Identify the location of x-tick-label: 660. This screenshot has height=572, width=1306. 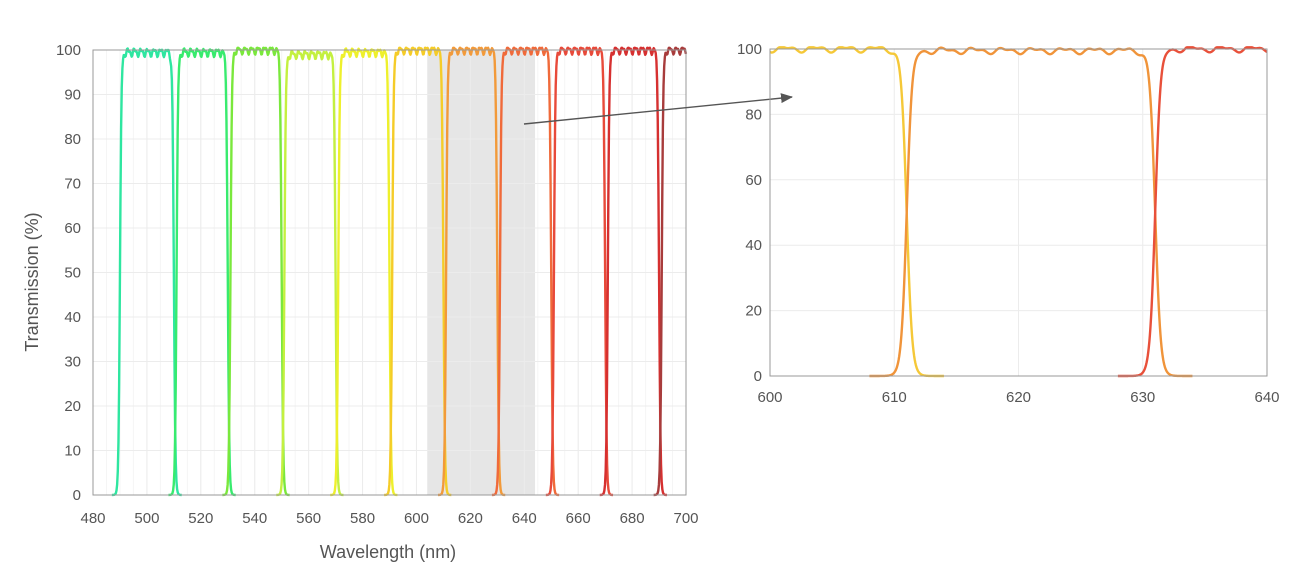
(578, 518).